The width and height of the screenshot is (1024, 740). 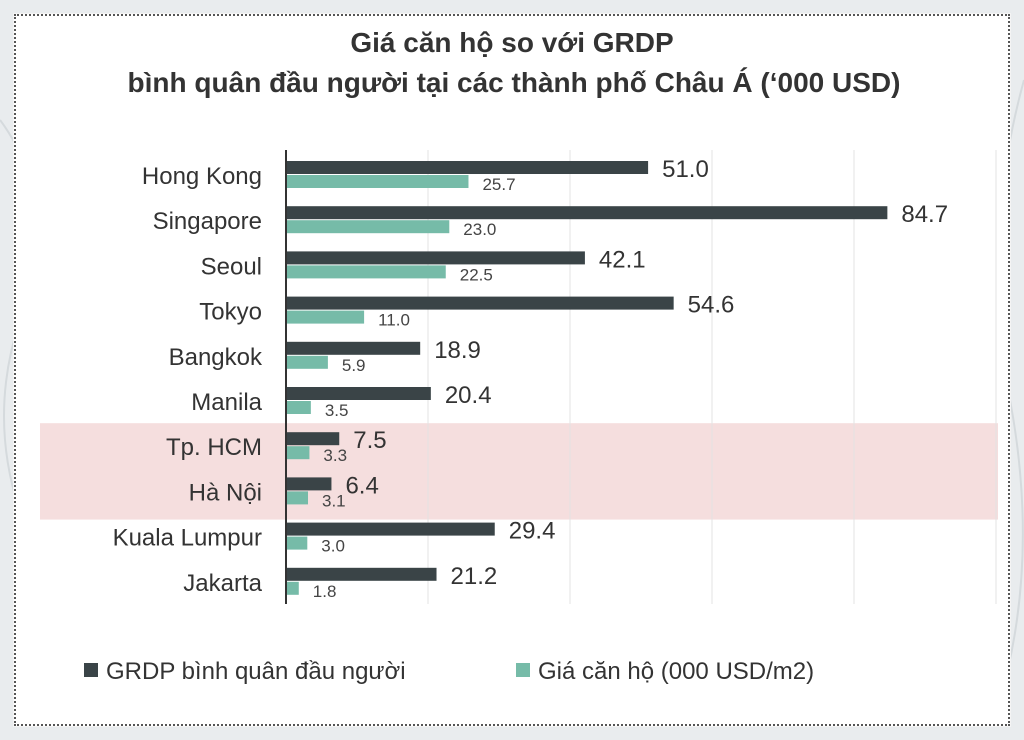 I want to click on data-label-apartment-price: 11.0, so click(x=394, y=320).